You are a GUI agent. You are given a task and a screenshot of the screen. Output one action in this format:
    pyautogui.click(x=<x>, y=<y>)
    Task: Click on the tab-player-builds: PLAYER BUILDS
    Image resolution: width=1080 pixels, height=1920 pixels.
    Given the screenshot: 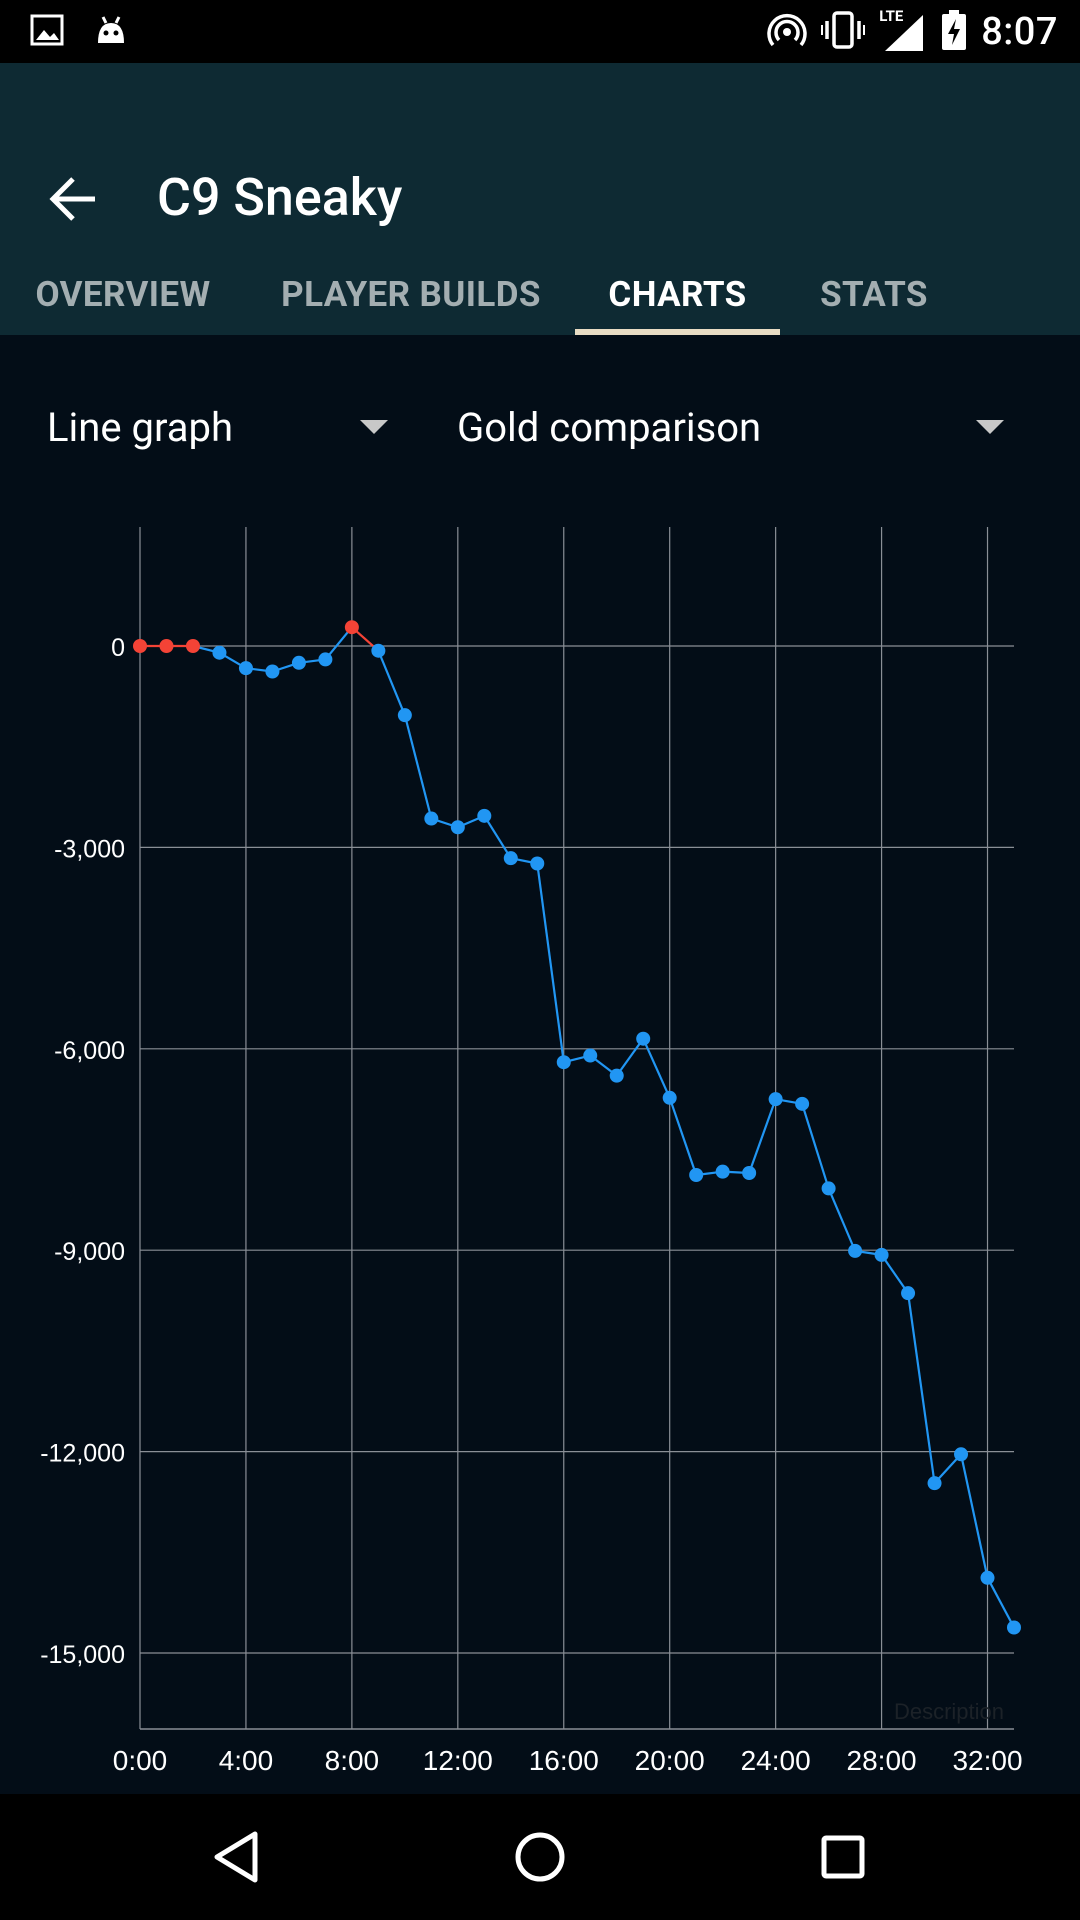 What is the action you would take?
    pyautogui.click(x=411, y=294)
    